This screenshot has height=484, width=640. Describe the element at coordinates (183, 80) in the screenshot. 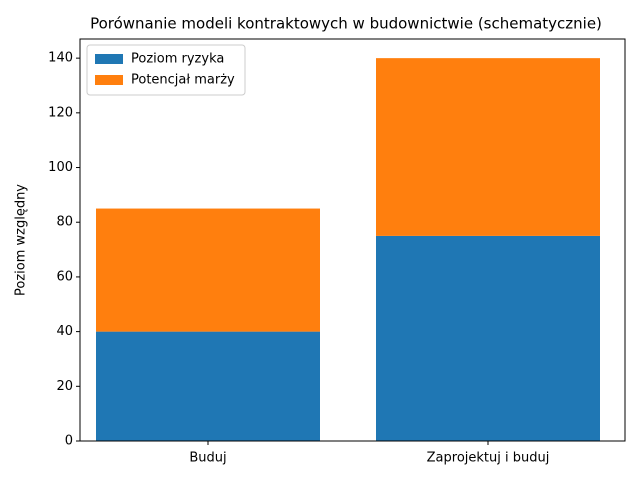

I see `legend-label: Potencjał marży` at that location.